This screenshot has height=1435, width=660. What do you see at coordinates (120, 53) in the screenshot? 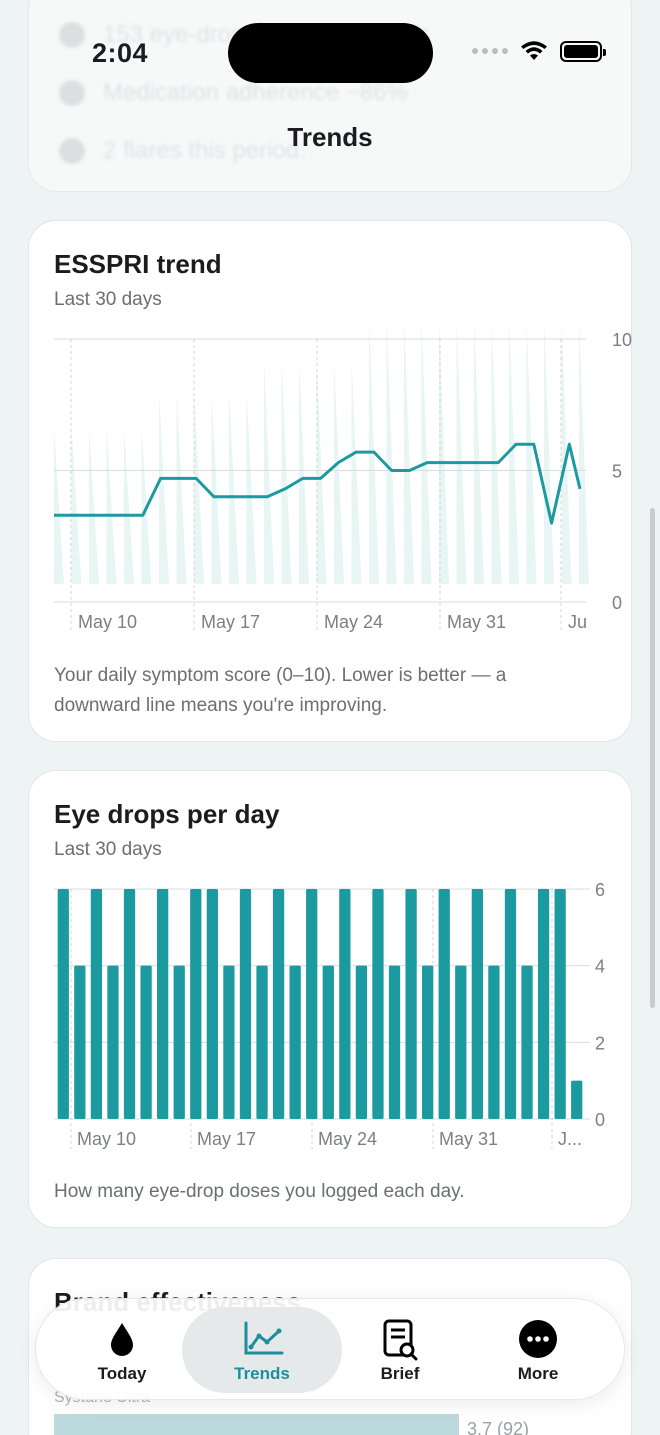
I see `status-time: 2:04` at bounding box center [120, 53].